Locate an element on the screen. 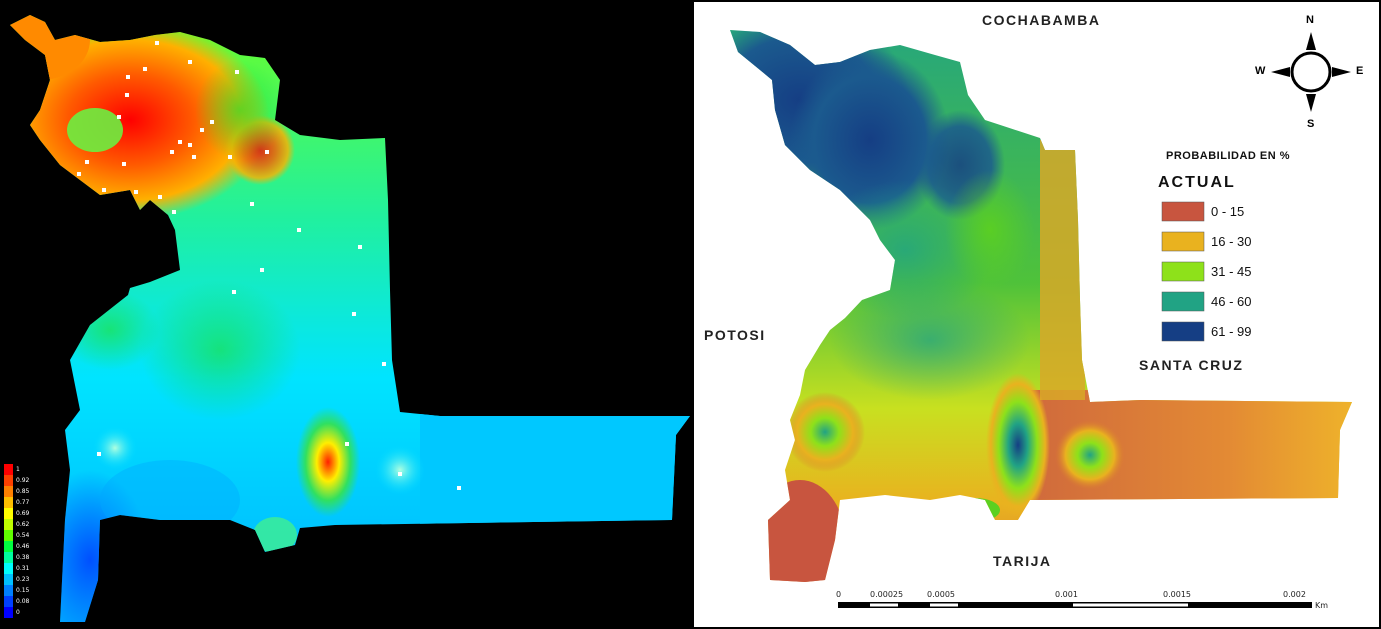 The image size is (1381, 629). scale-tick-label: 0 is located at coordinates (839, 594).